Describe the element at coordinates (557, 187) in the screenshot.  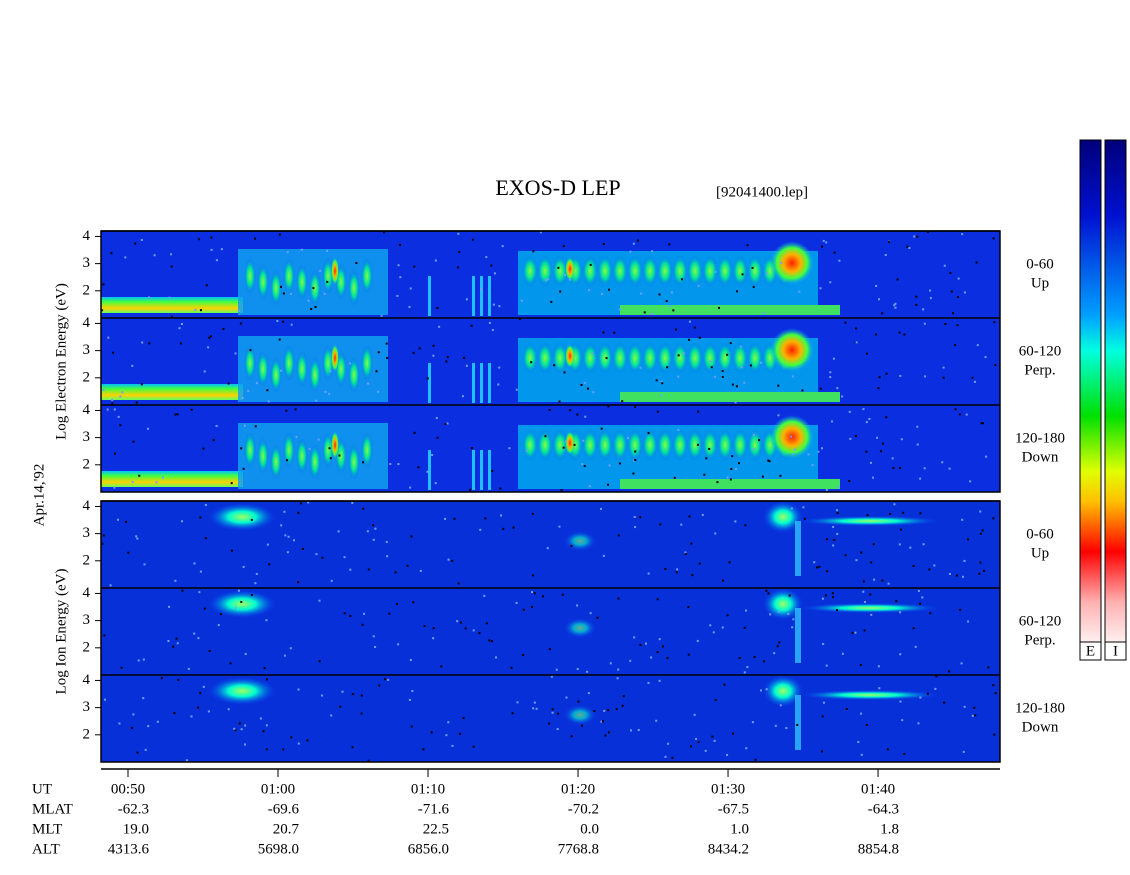
I see `chart-title: EXOS-D LEP` at that location.